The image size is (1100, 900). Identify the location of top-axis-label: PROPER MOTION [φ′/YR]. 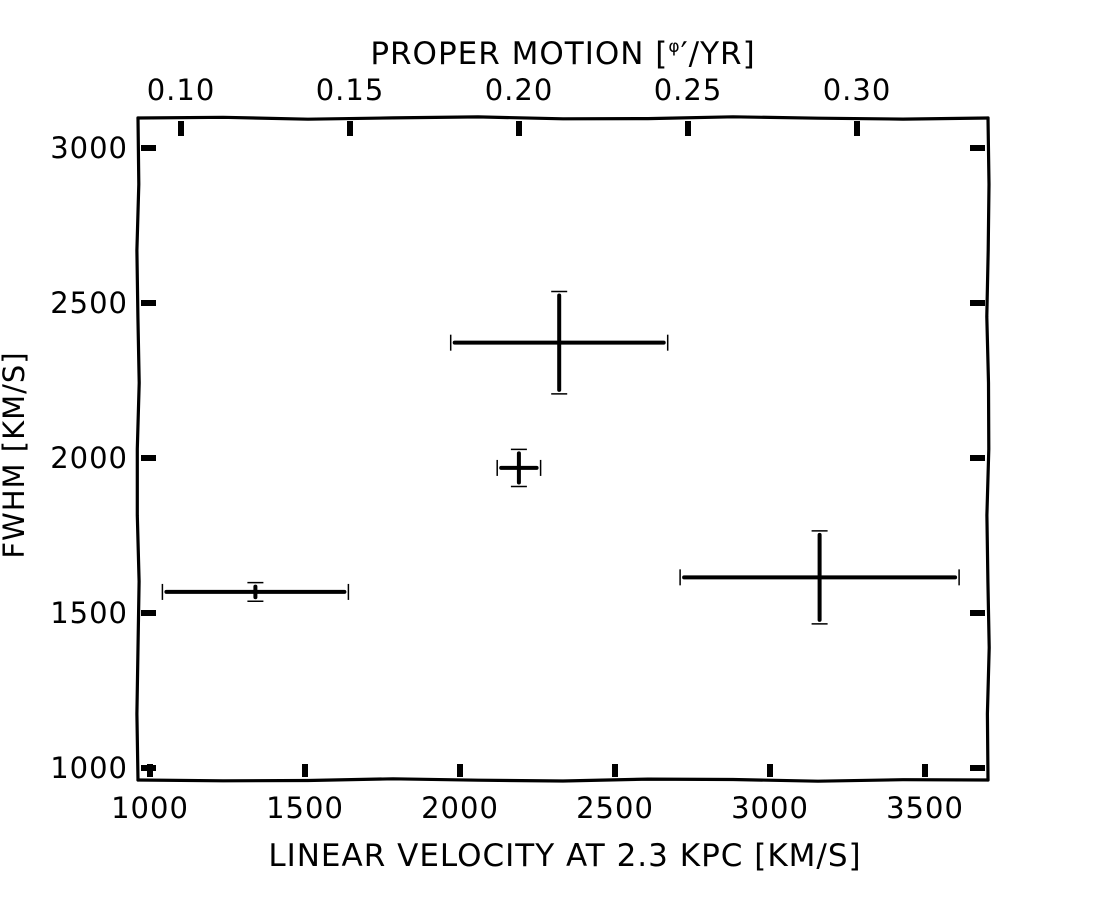
(562, 54).